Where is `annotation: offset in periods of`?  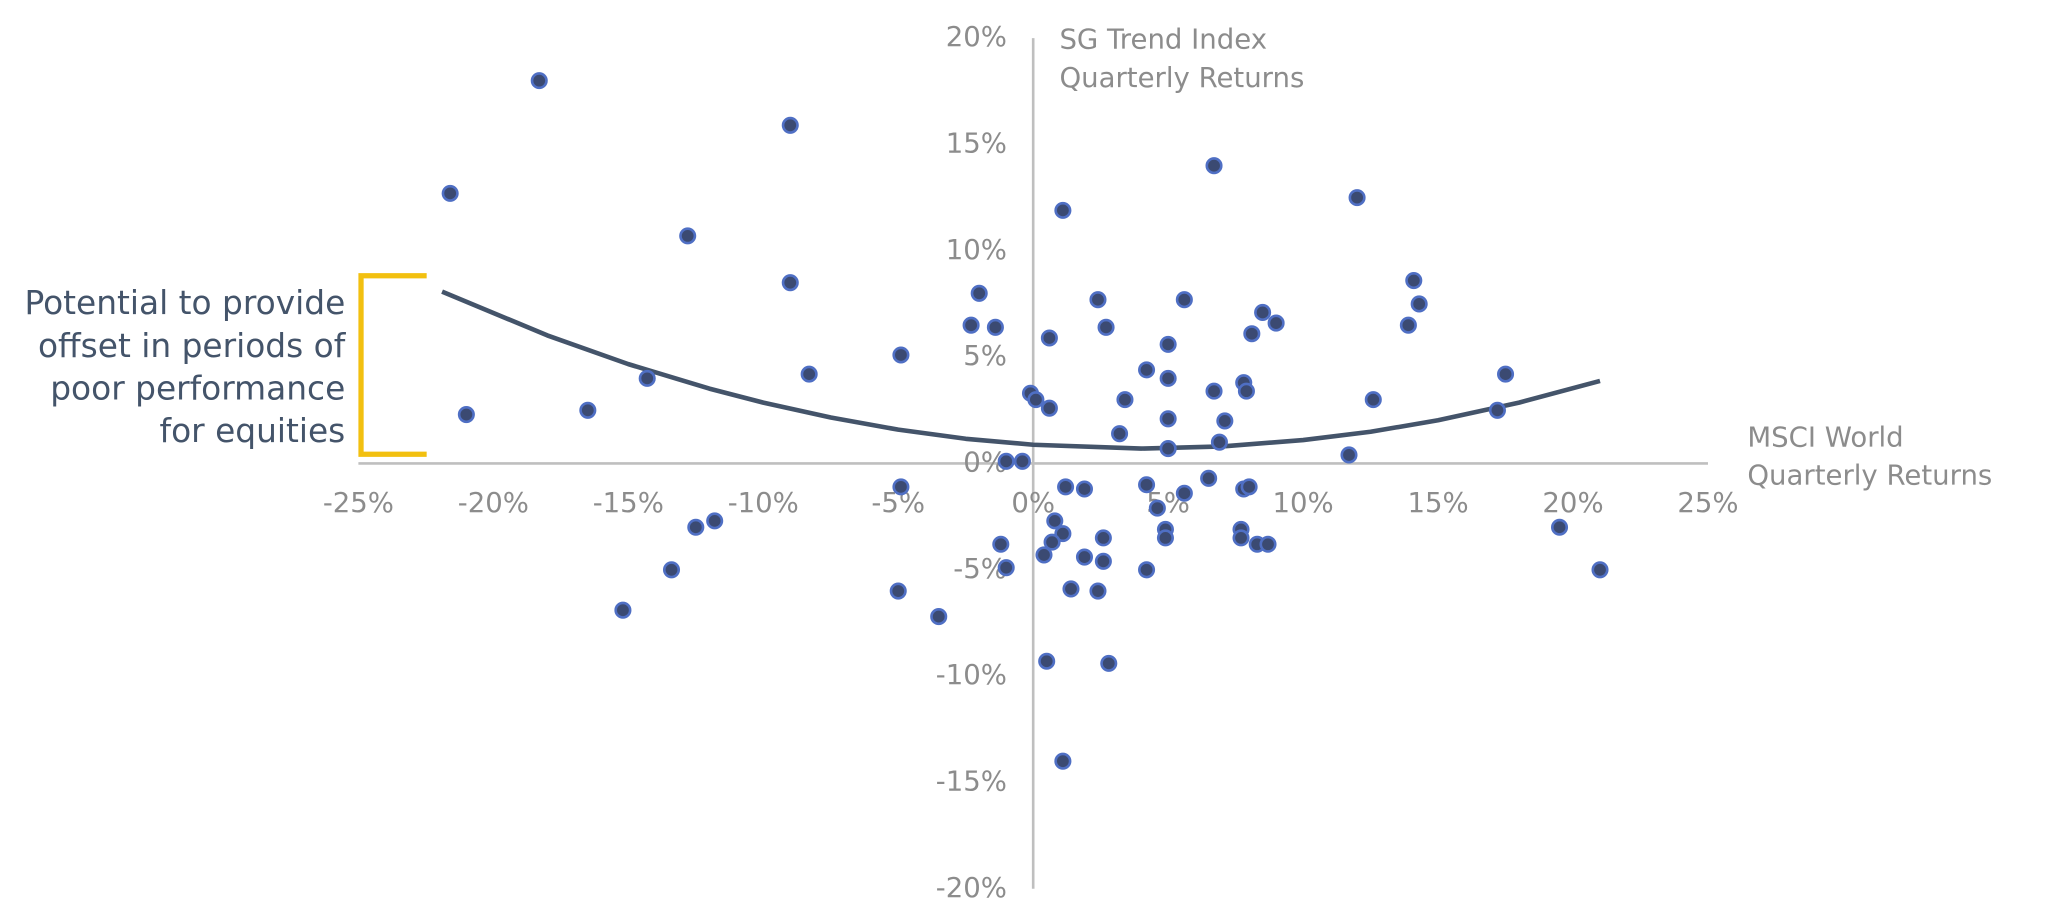
annotation: offset in periods of is located at coordinates (192, 346).